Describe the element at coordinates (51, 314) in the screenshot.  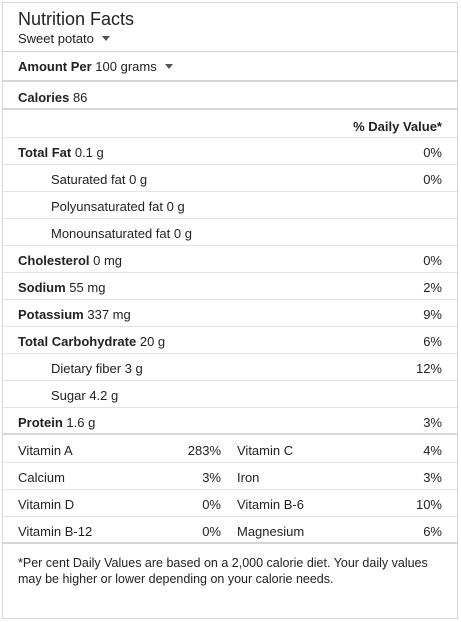
I see `nutrient-name: Potassium` at that location.